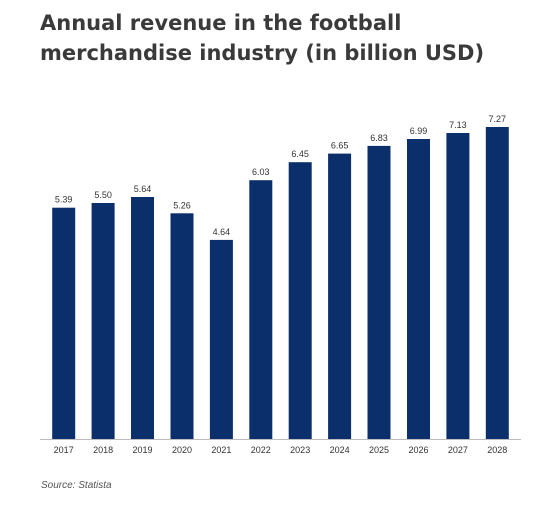 This screenshot has width=560, height=517. I want to click on bar-2018, so click(103, 321).